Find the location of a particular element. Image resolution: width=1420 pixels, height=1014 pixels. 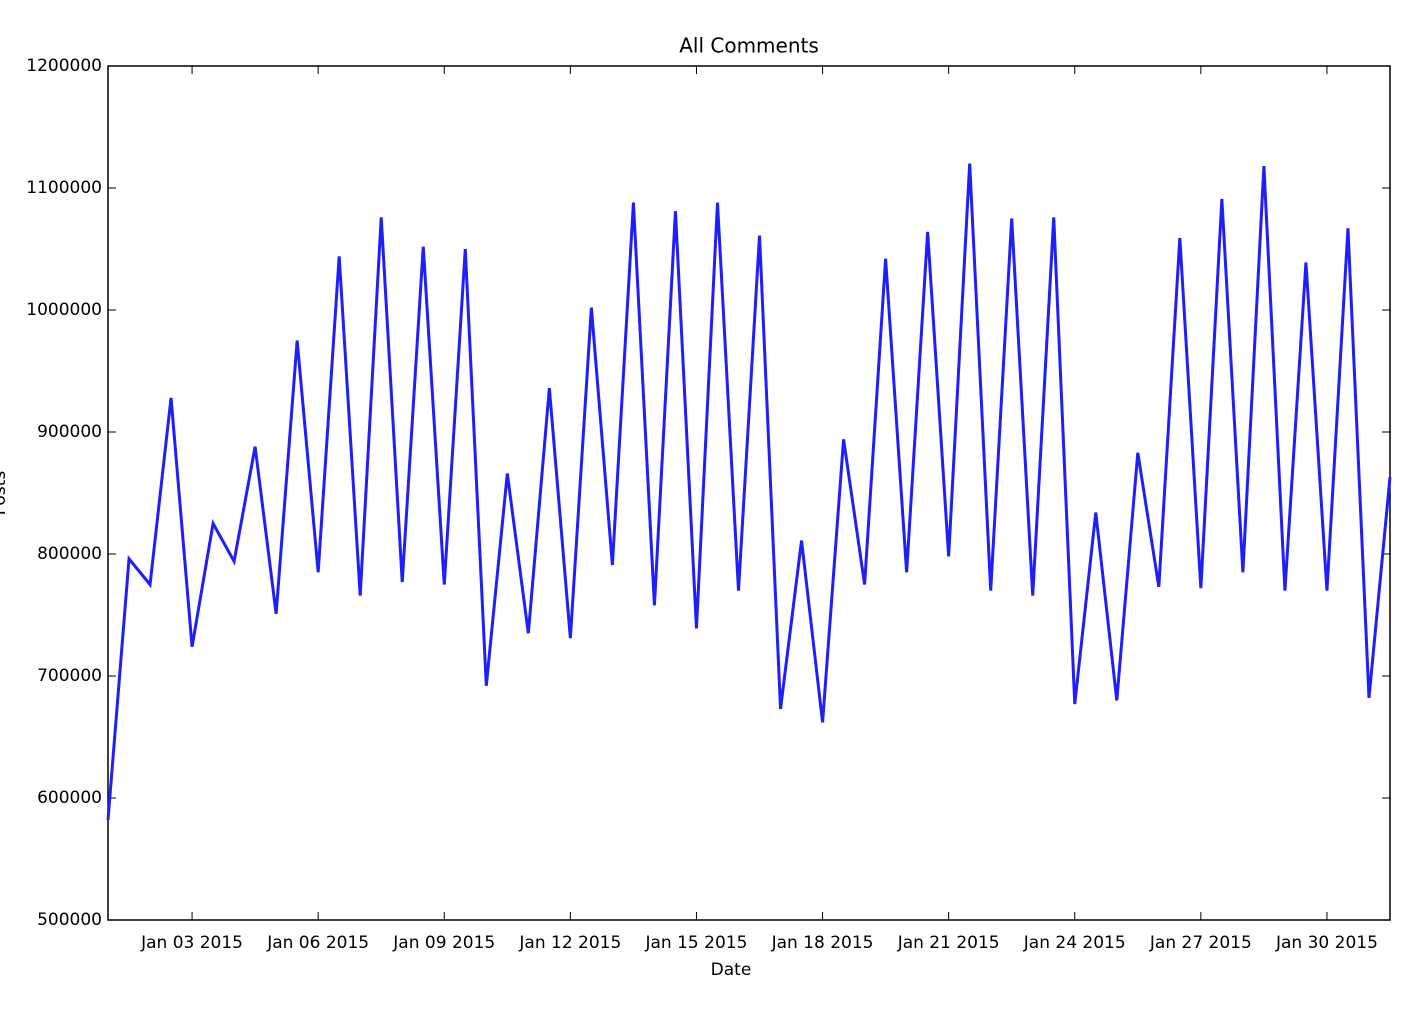

y-tick-label: 600000 is located at coordinates (69, 798).